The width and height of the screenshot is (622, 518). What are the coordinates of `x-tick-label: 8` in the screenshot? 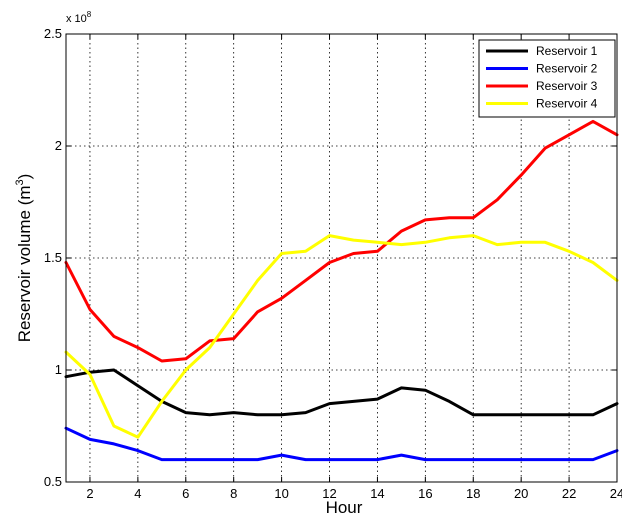 It's located at (233, 493).